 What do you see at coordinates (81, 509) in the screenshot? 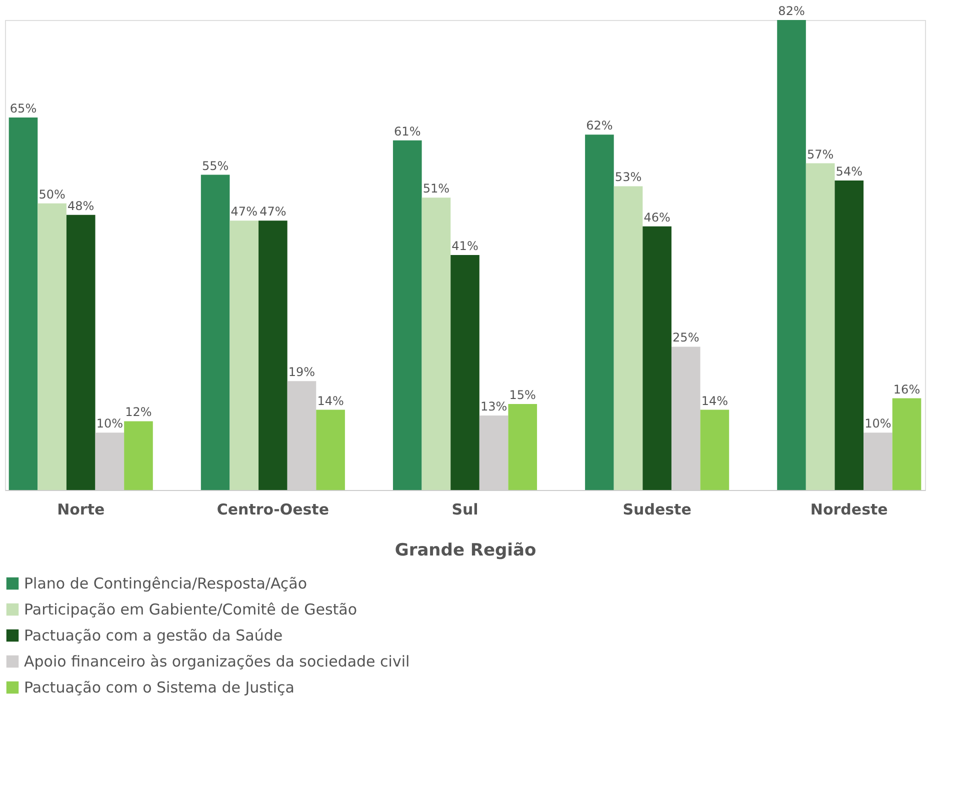
I see `x-tick-label: Norte` at bounding box center [81, 509].